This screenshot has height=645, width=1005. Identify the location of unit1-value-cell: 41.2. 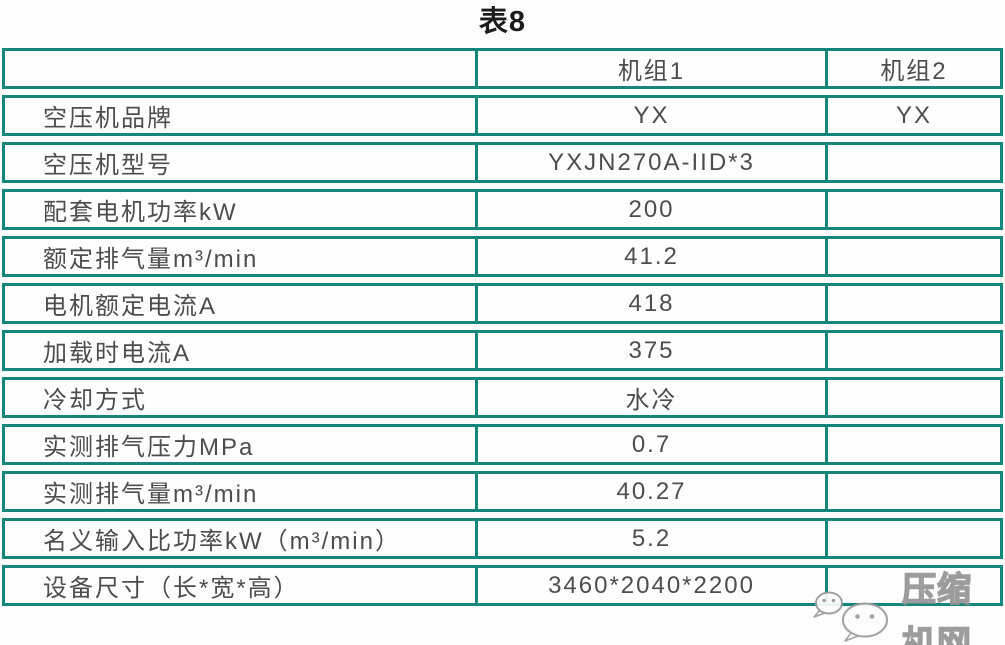
(653, 256).